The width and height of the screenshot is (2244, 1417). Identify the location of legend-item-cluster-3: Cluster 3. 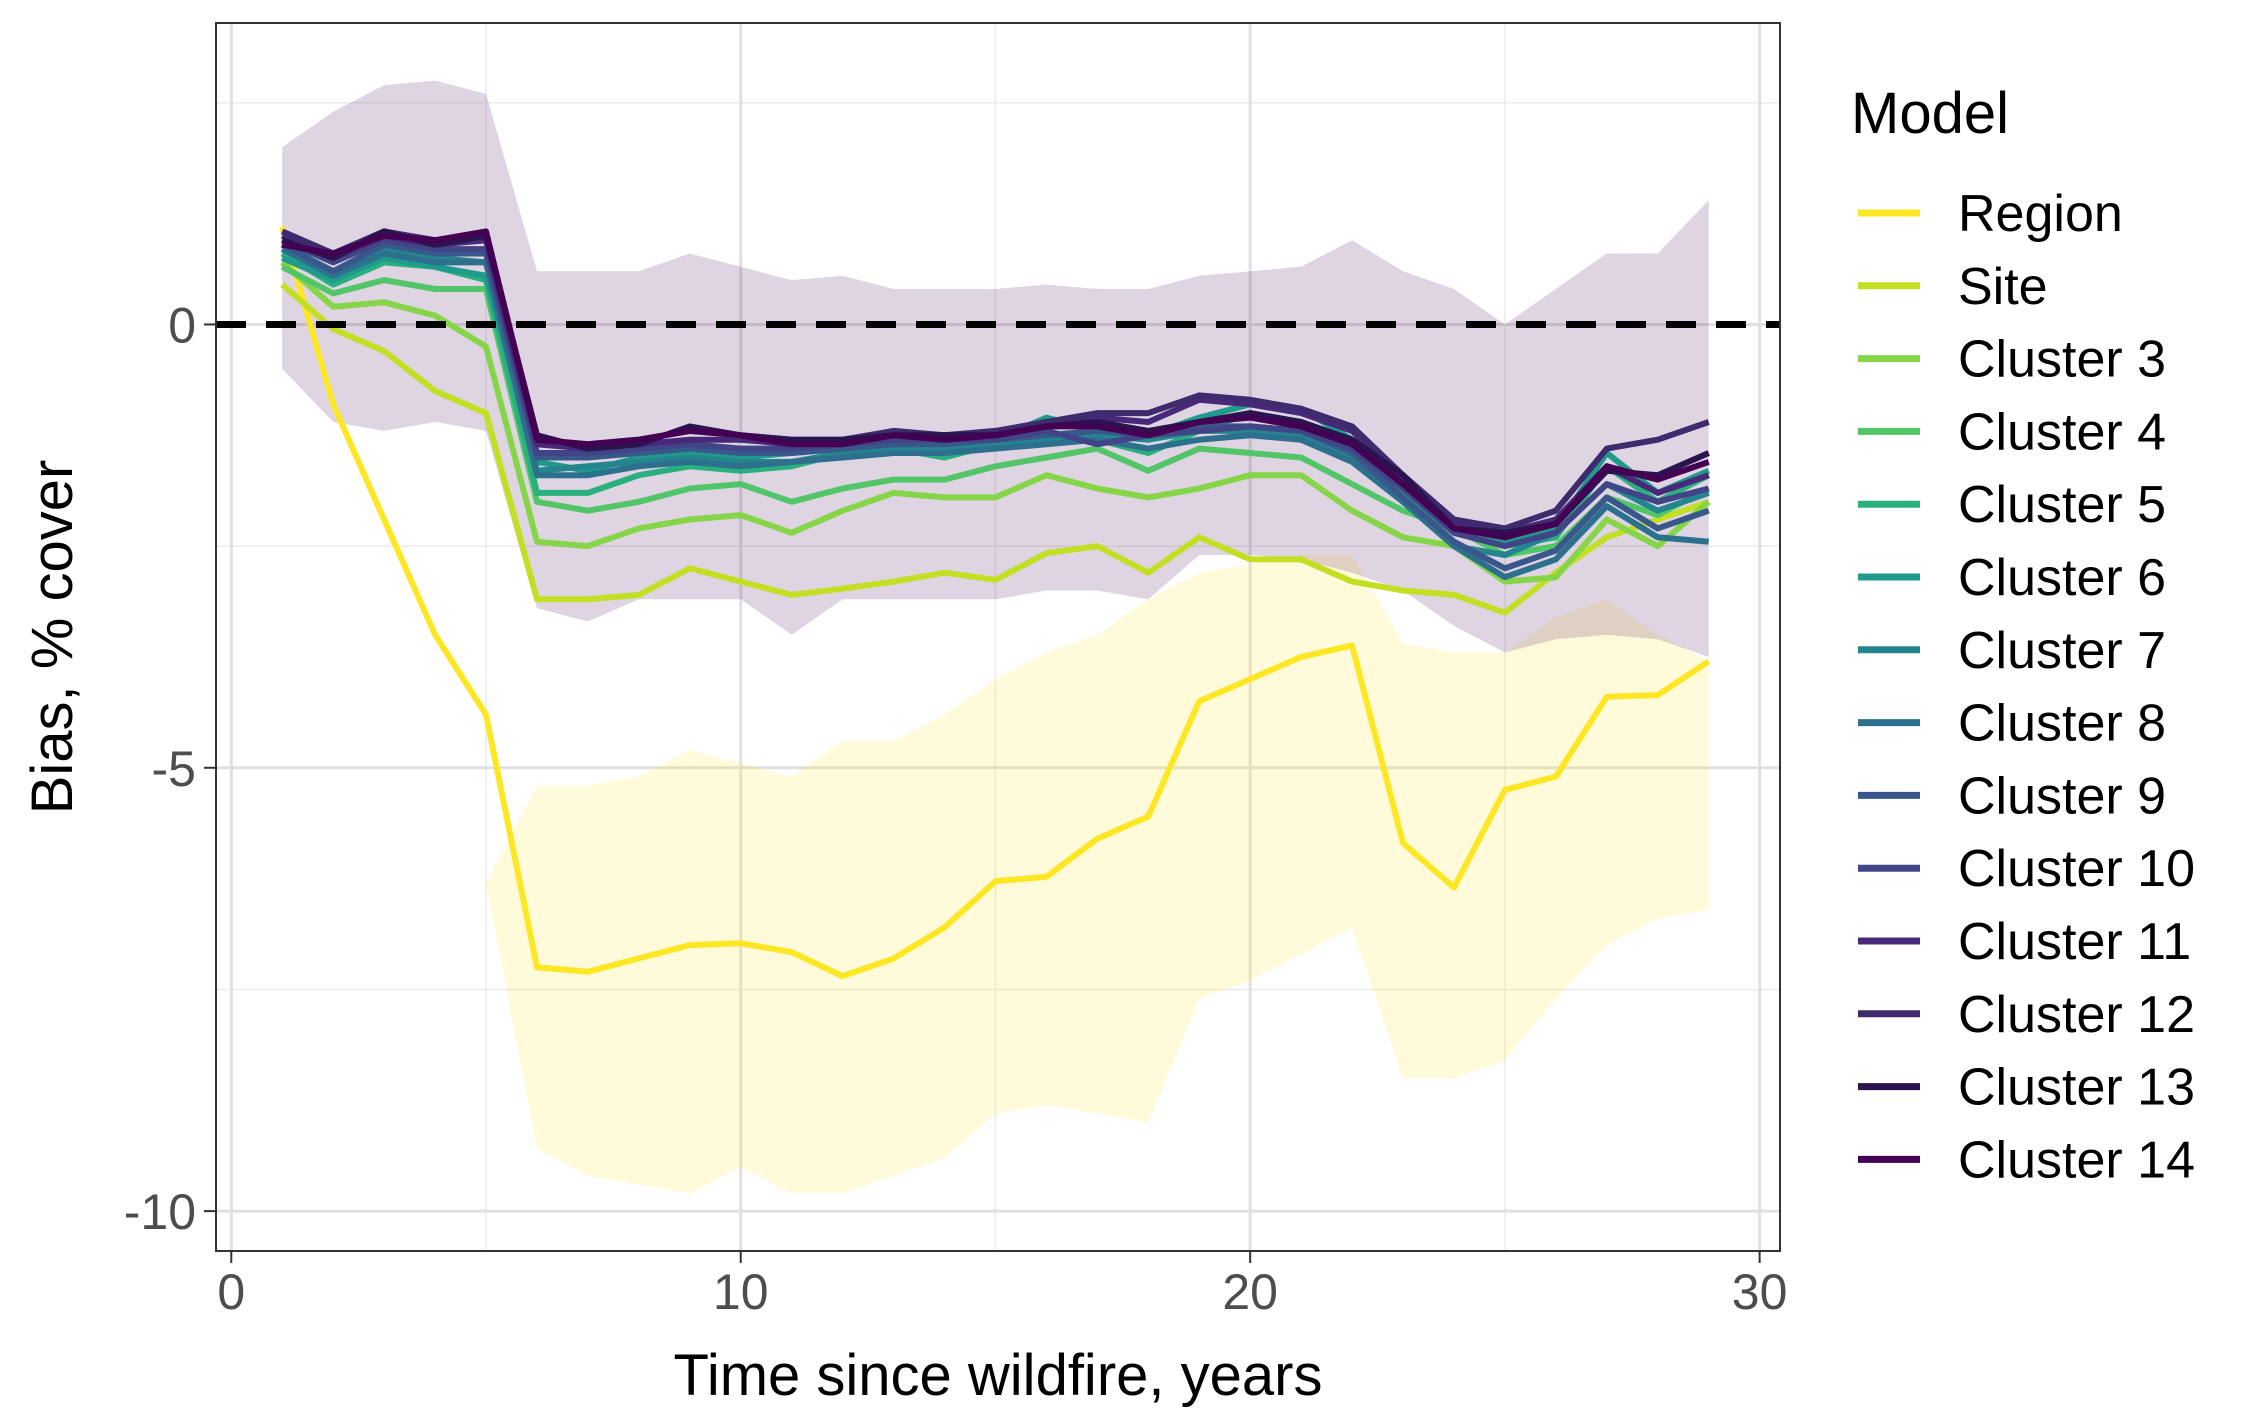
(2012, 360).